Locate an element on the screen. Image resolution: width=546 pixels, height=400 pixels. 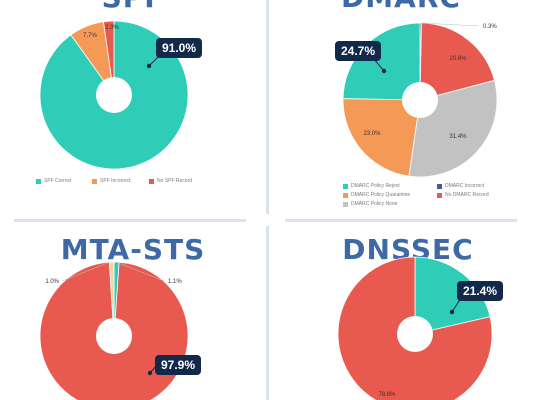
horizontal-divider-right is located at coordinates (401, 220).